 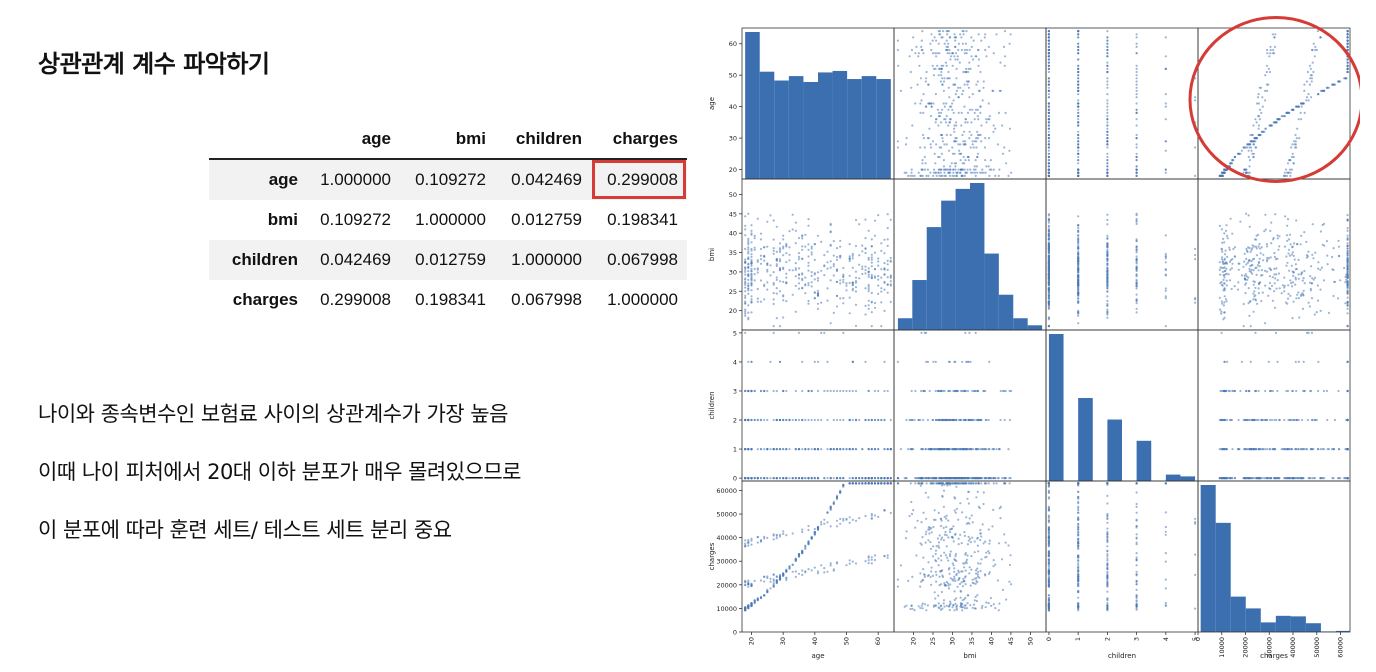 I want to click on matrix-cell-children-vs-bmi, so click(x=970, y=405).